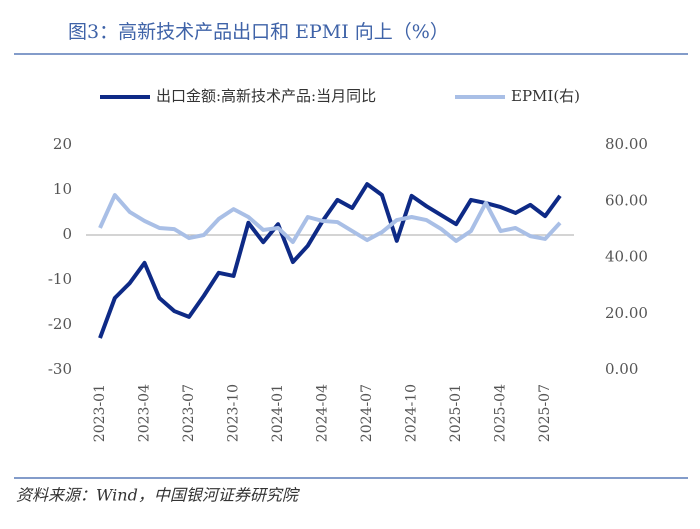  I want to click on x-tick-label: 2023-04, so click(145, 413).